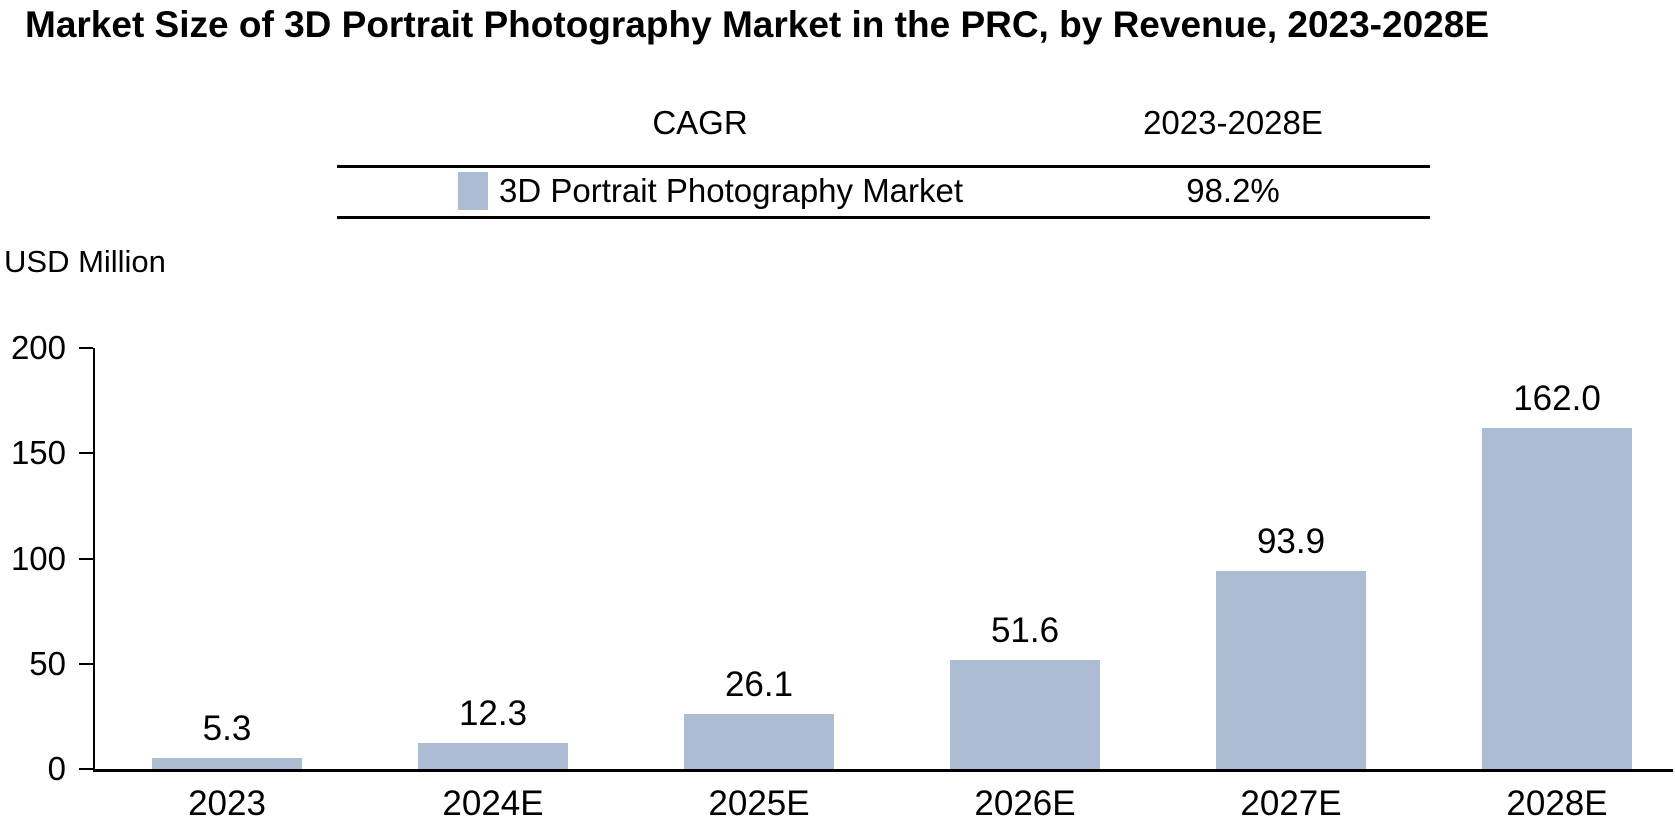 This screenshot has width=1675, height=829. Describe the element at coordinates (1557, 598) in the screenshot. I see `bar-2028E` at that location.